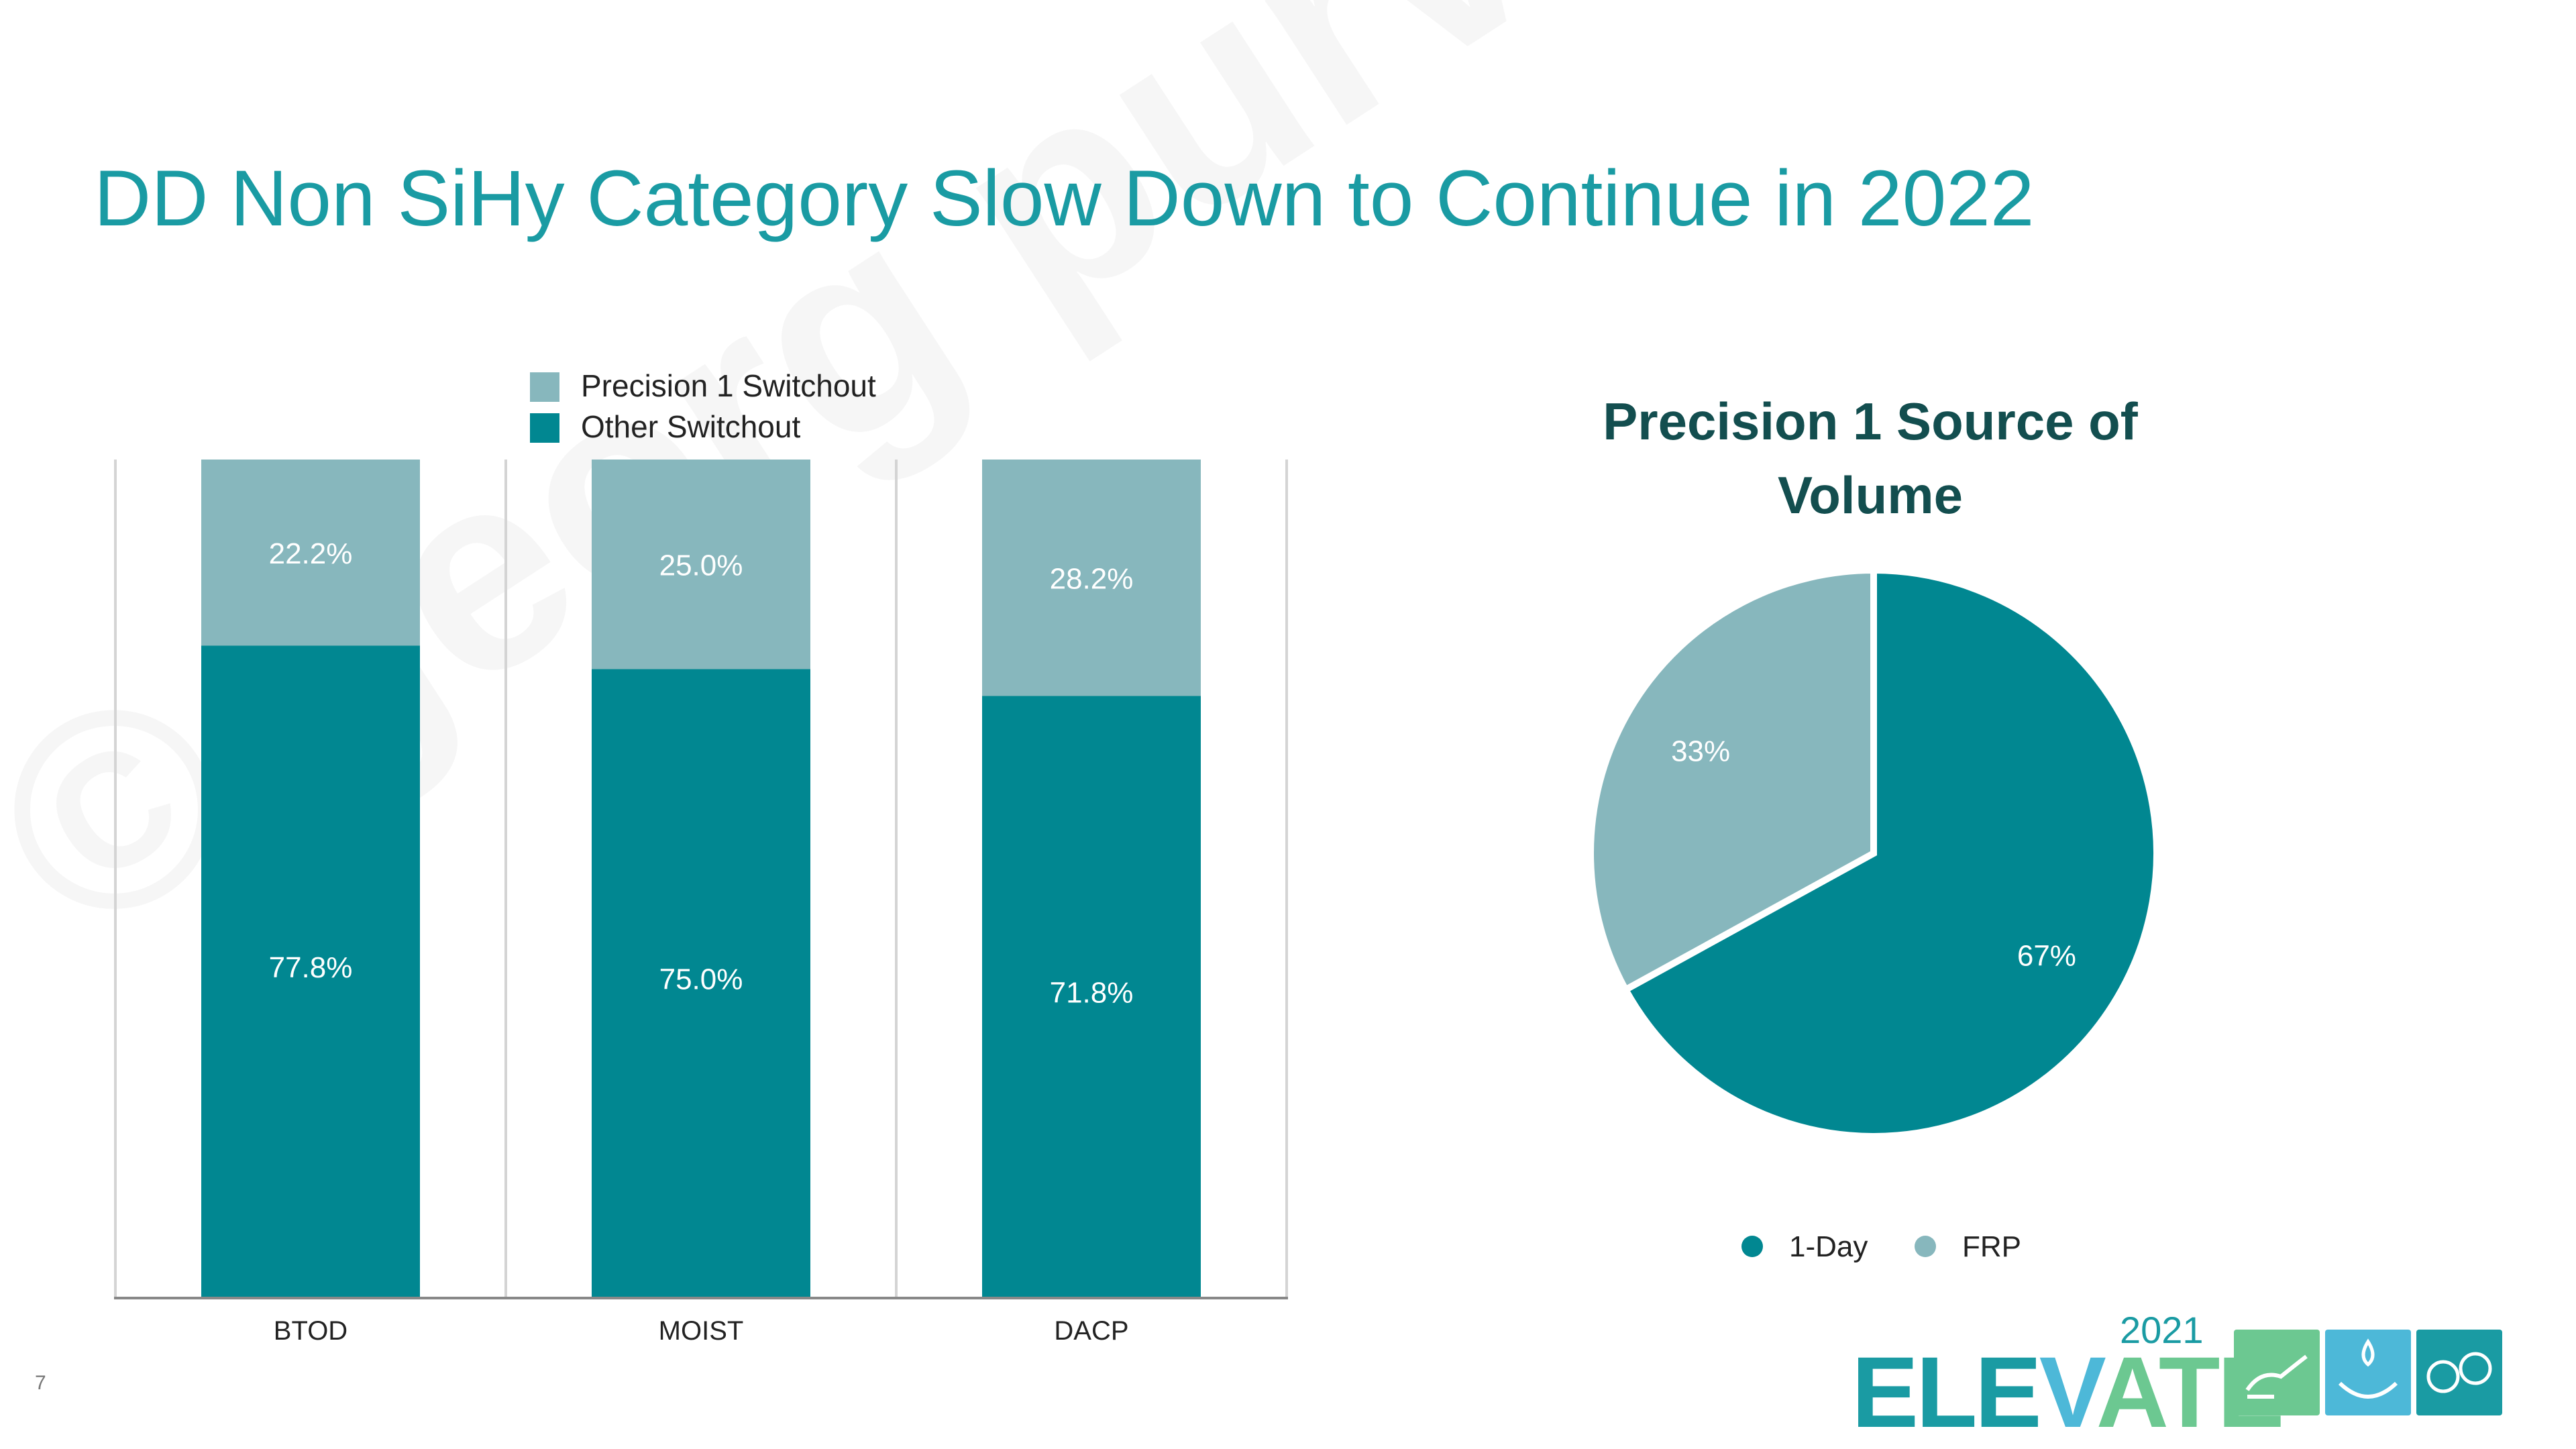 Image resolution: width=2576 pixels, height=1449 pixels. What do you see at coordinates (310, 1331) in the screenshot?
I see `x-tick-label: BTOD` at bounding box center [310, 1331].